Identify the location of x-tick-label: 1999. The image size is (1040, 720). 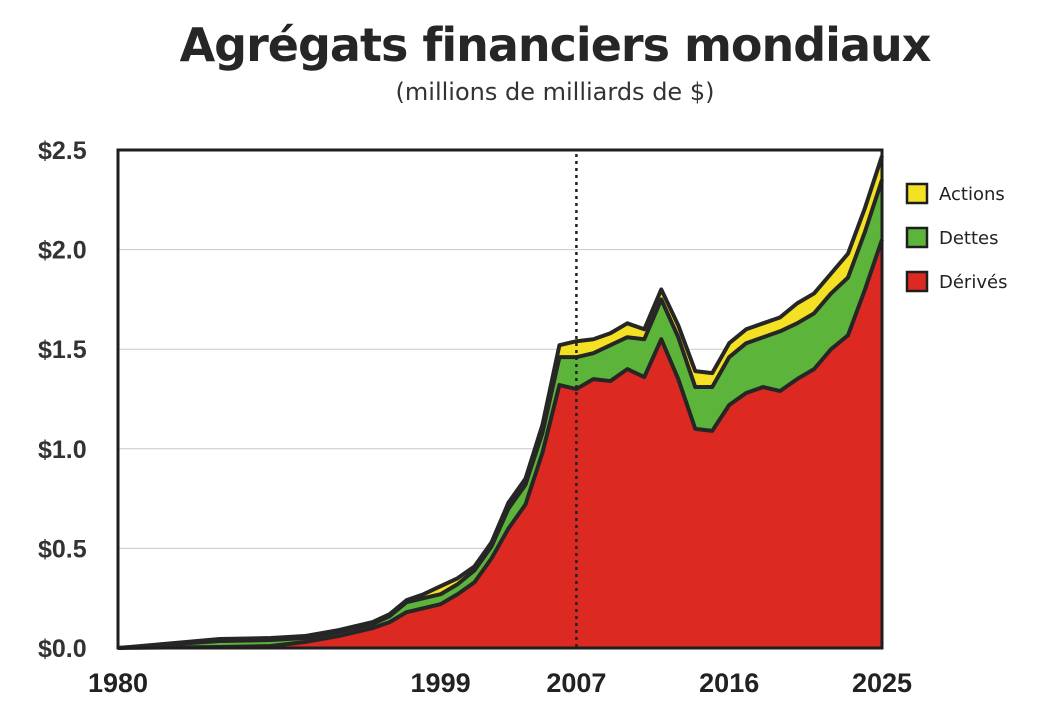
(441, 683).